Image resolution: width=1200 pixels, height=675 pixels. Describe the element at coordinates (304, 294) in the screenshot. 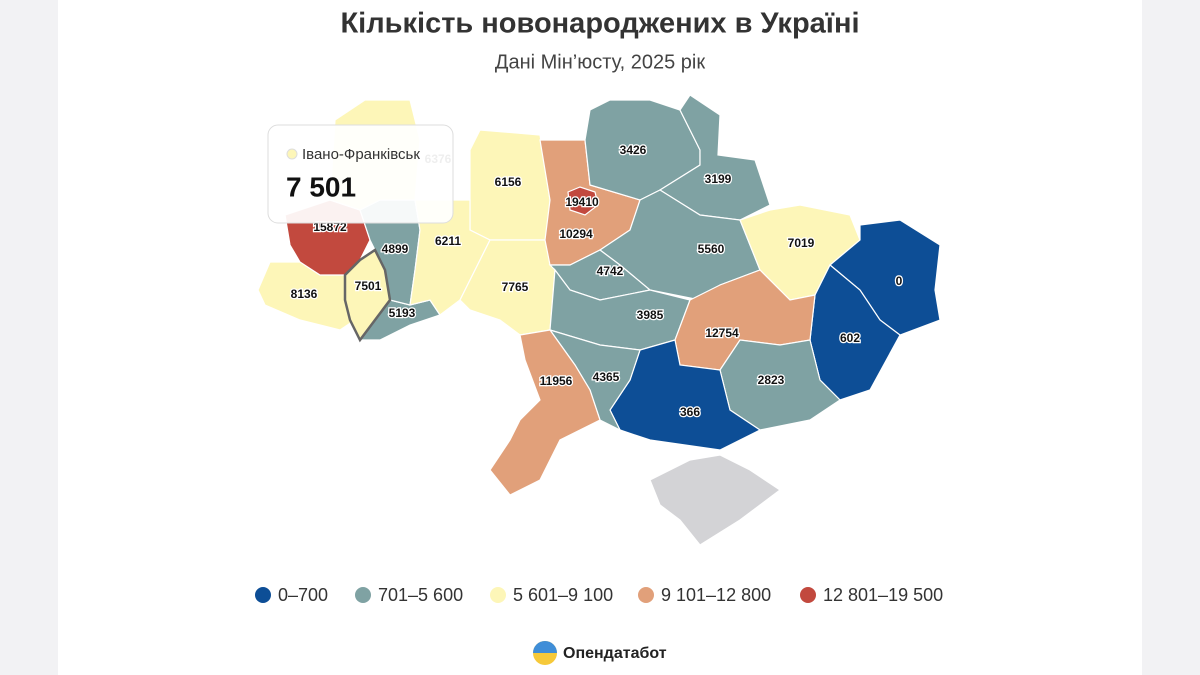

I see `region-label: 8136` at that location.